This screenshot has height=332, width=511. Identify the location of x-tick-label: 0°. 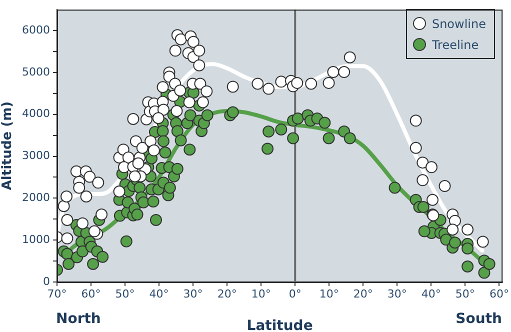
(295, 293).